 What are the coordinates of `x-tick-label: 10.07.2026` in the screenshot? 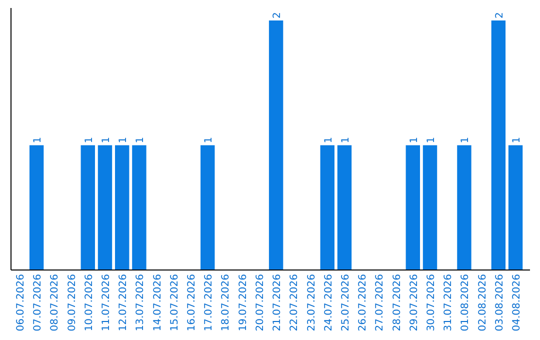 It's located at (89, 303).